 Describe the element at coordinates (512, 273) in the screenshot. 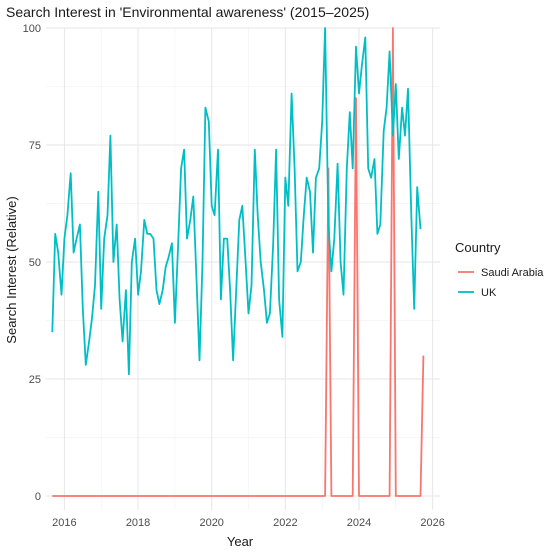

I see `legend-label-saudi-arabia: Saudi Arabia` at that location.